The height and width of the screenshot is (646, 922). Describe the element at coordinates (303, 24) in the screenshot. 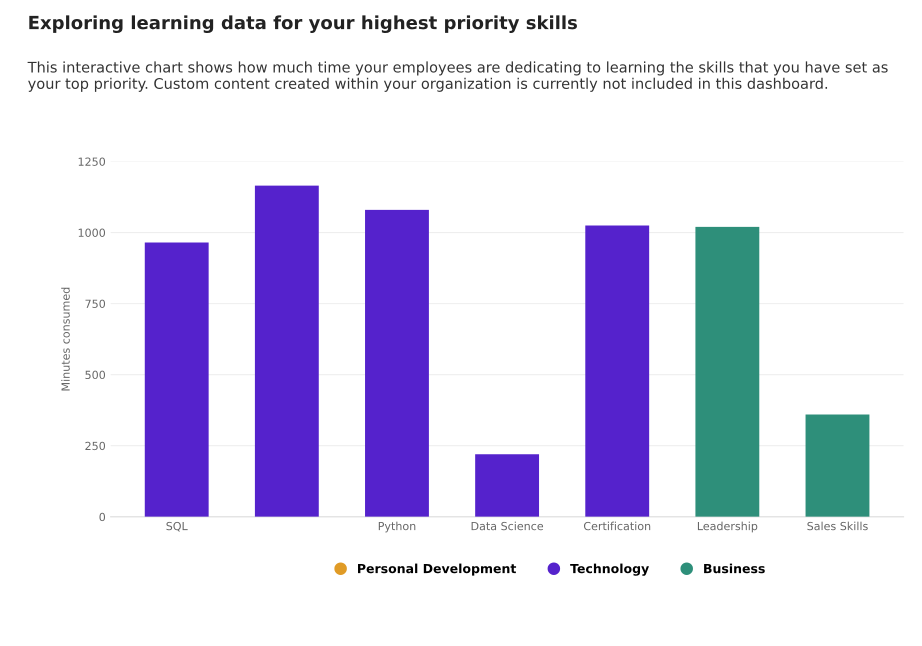

I see `chart-title: Exploring learning data for your highest priority skills` at that location.